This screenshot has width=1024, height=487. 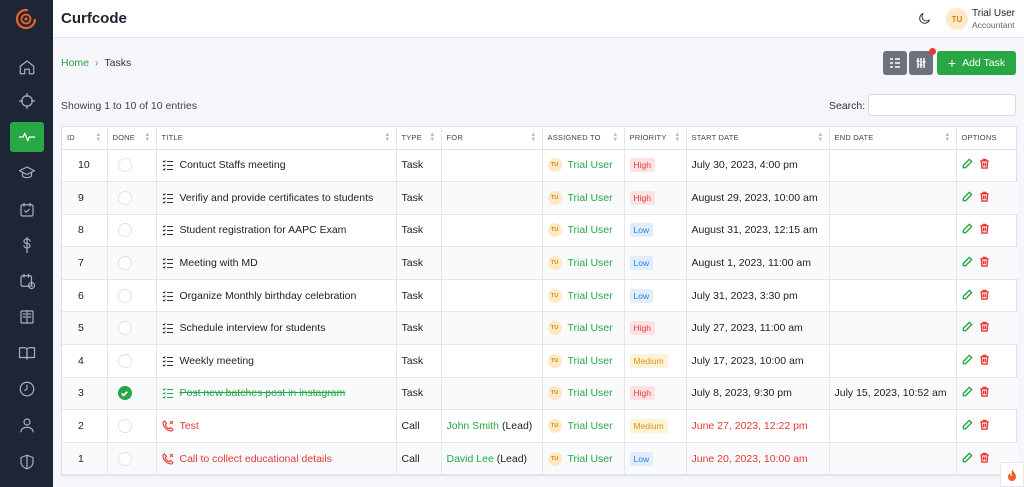 I want to click on sidebar-item-leads, so click(x=27, y=101).